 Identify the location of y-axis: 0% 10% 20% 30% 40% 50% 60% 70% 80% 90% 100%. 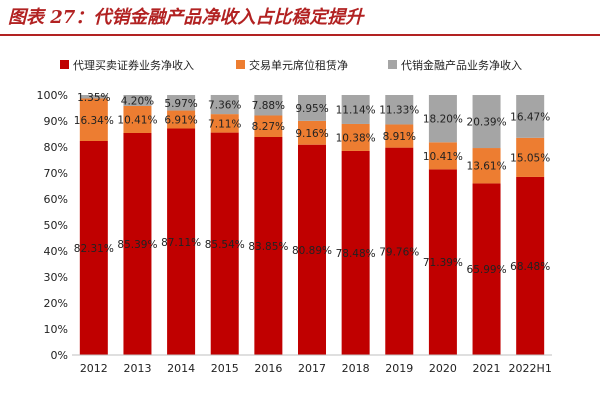
(52, 225).